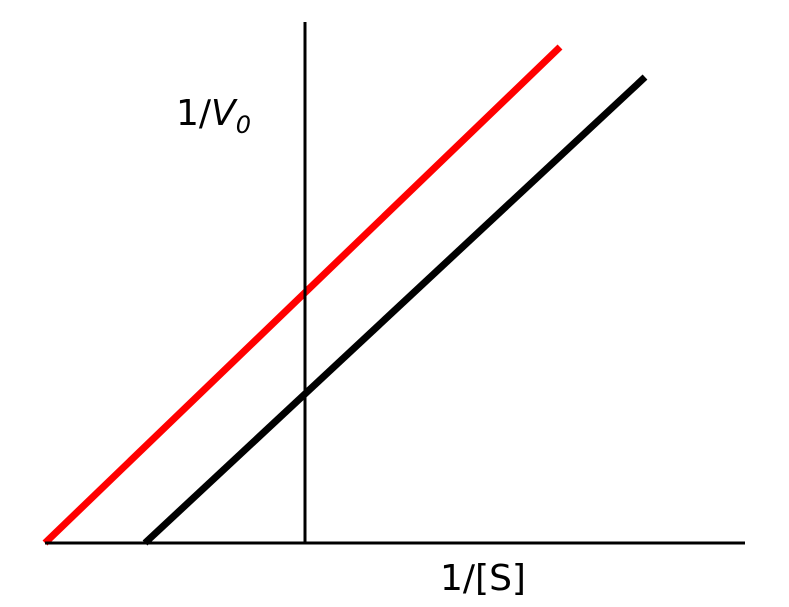 The height and width of the screenshot is (607, 789). I want to click on y-axis-label: 1/V0, so click(213, 116).